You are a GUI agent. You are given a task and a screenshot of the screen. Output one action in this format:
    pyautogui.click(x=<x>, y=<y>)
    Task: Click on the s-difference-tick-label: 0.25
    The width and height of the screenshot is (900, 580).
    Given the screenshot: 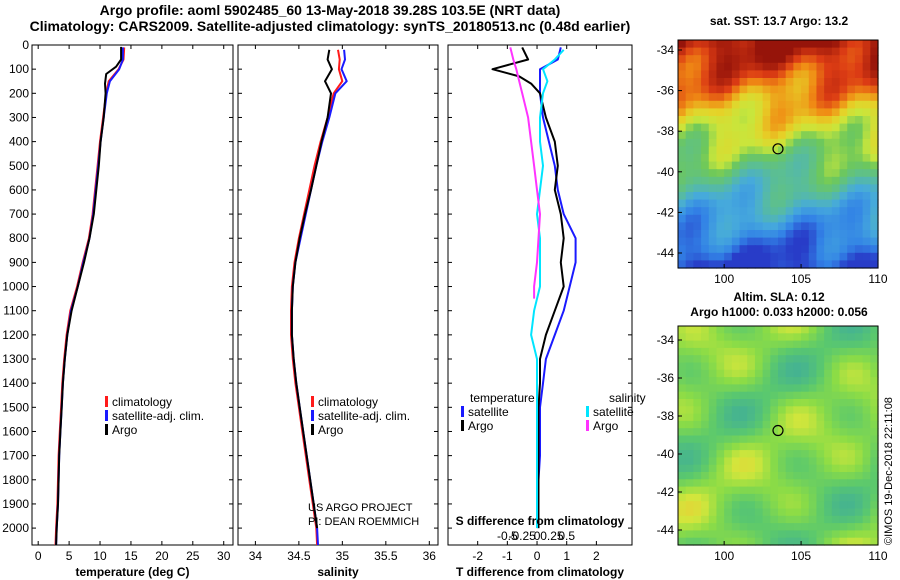 What is the action you would take?
    pyautogui.click(x=552, y=536)
    